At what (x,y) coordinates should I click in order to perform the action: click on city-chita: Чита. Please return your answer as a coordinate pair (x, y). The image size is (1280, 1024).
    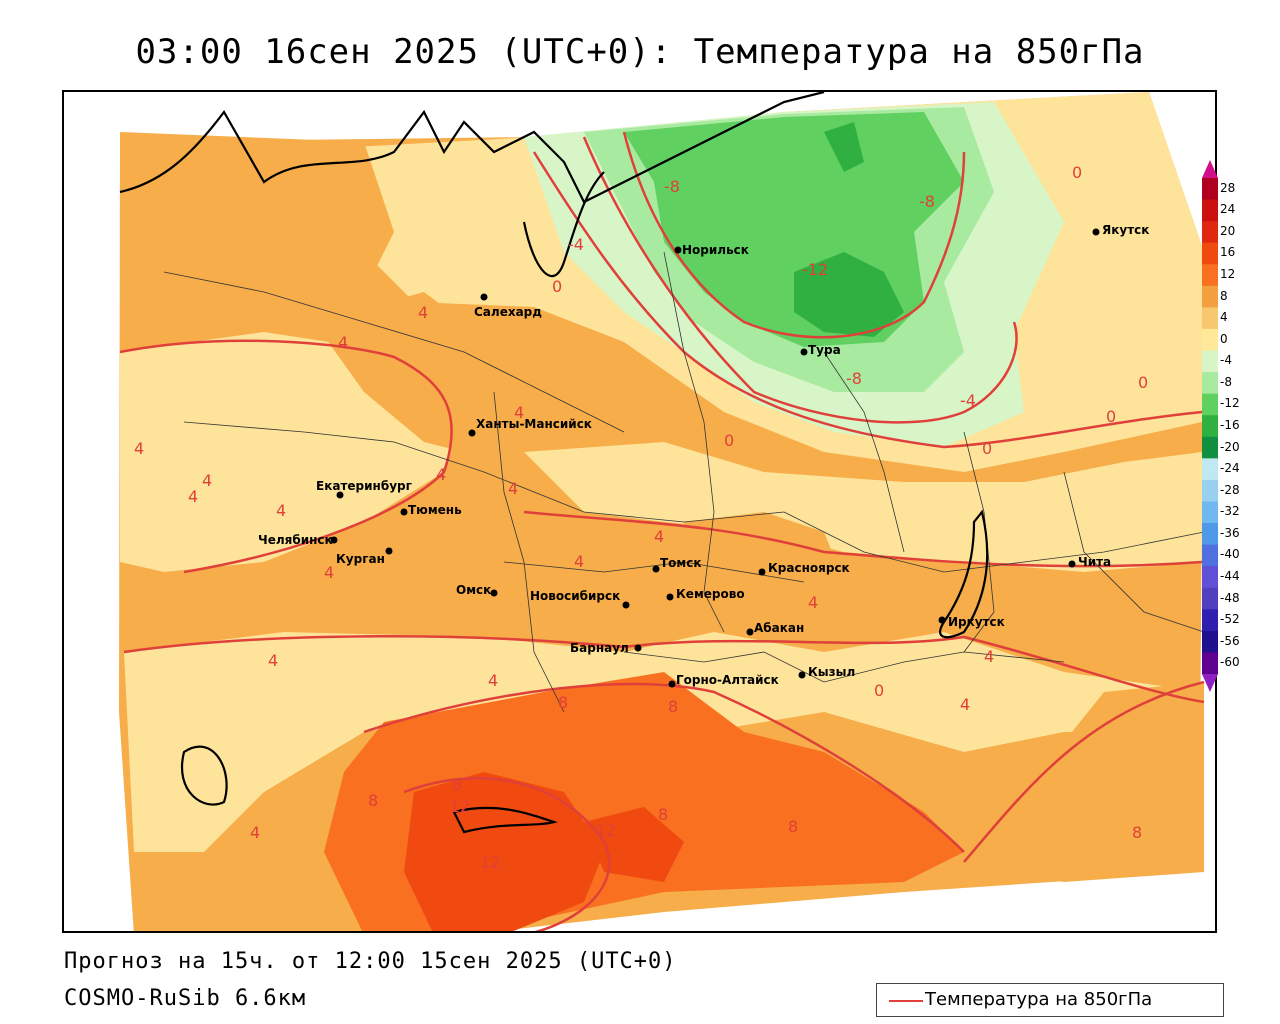
    Looking at the image, I should click on (1090, 562).